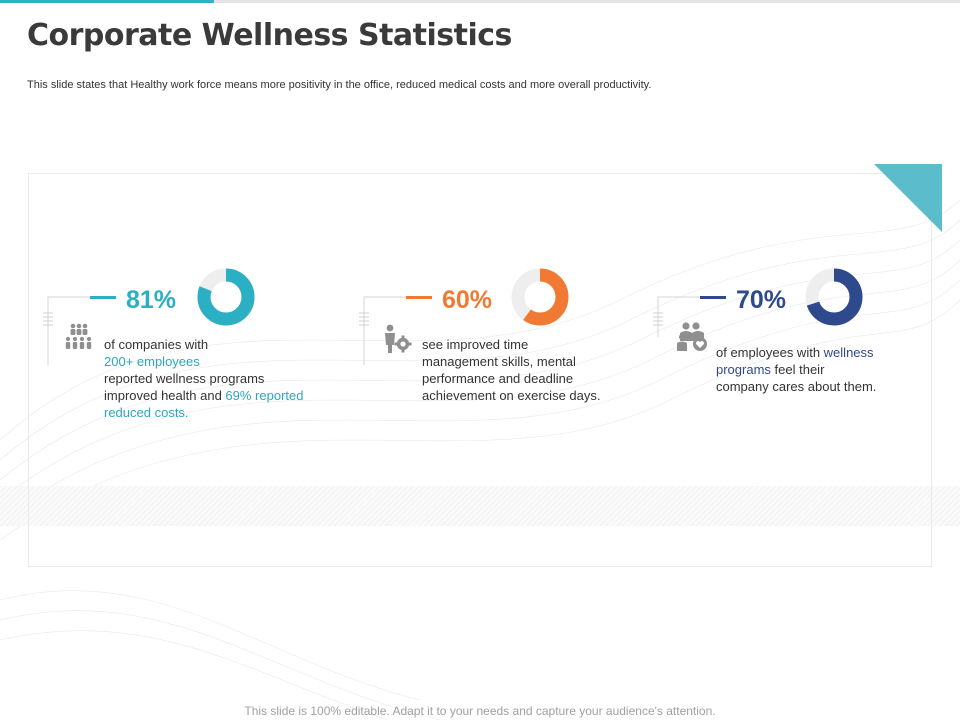 The image size is (960, 720). What do you see at coordinates (475, 344) in the screenshot?
I see `desc-line: see improved time` at bounding box center [475, 344].